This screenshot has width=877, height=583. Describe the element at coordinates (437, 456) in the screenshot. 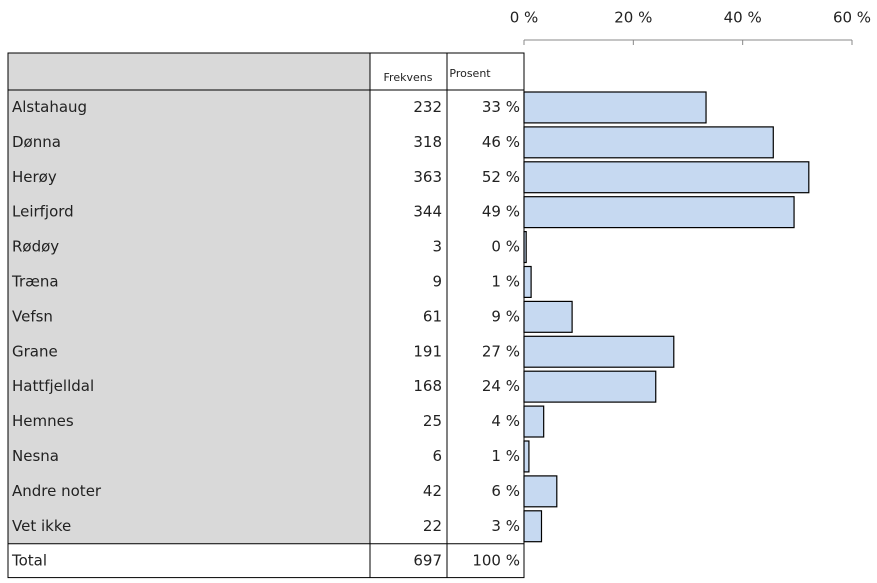

I see `frequency: 6` at that location.